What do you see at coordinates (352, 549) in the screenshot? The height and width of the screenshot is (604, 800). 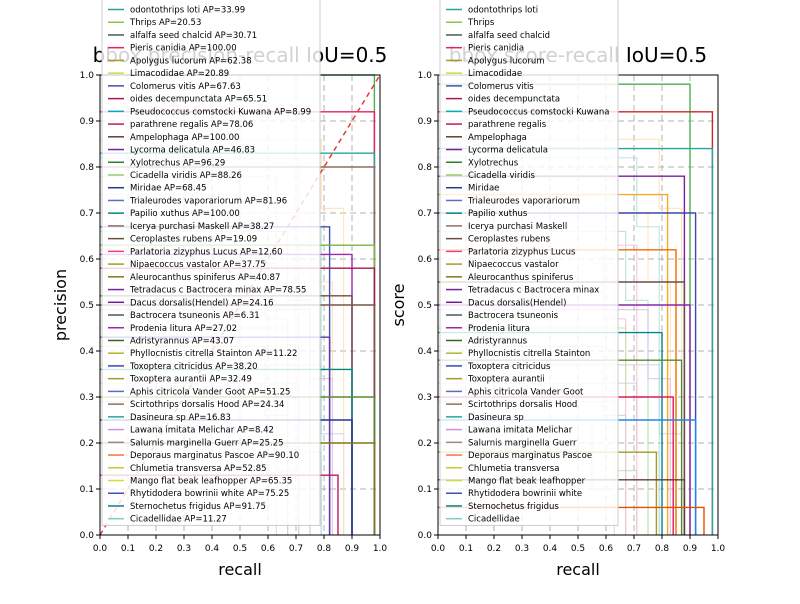 I see `left-x-tick-label: 0.9` at bounding box center [352, 549].